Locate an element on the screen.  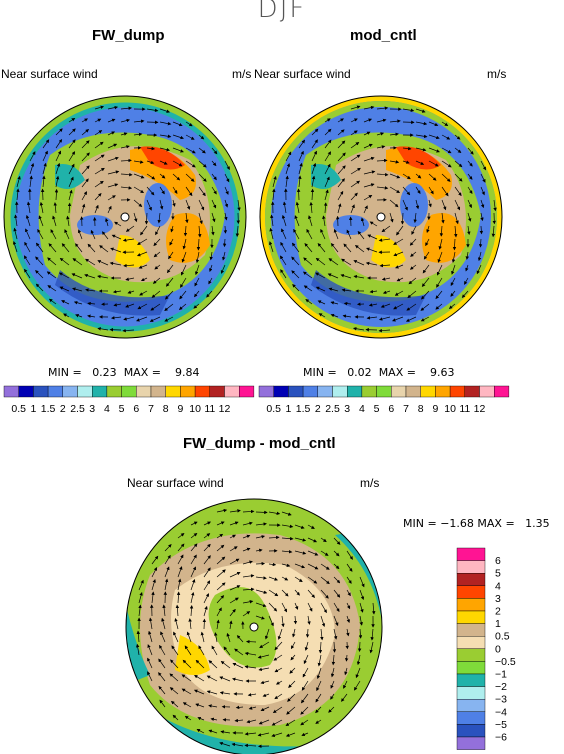
colorbar-mod-cntl-tick-label: 7 is located at coordinates (406, 409).